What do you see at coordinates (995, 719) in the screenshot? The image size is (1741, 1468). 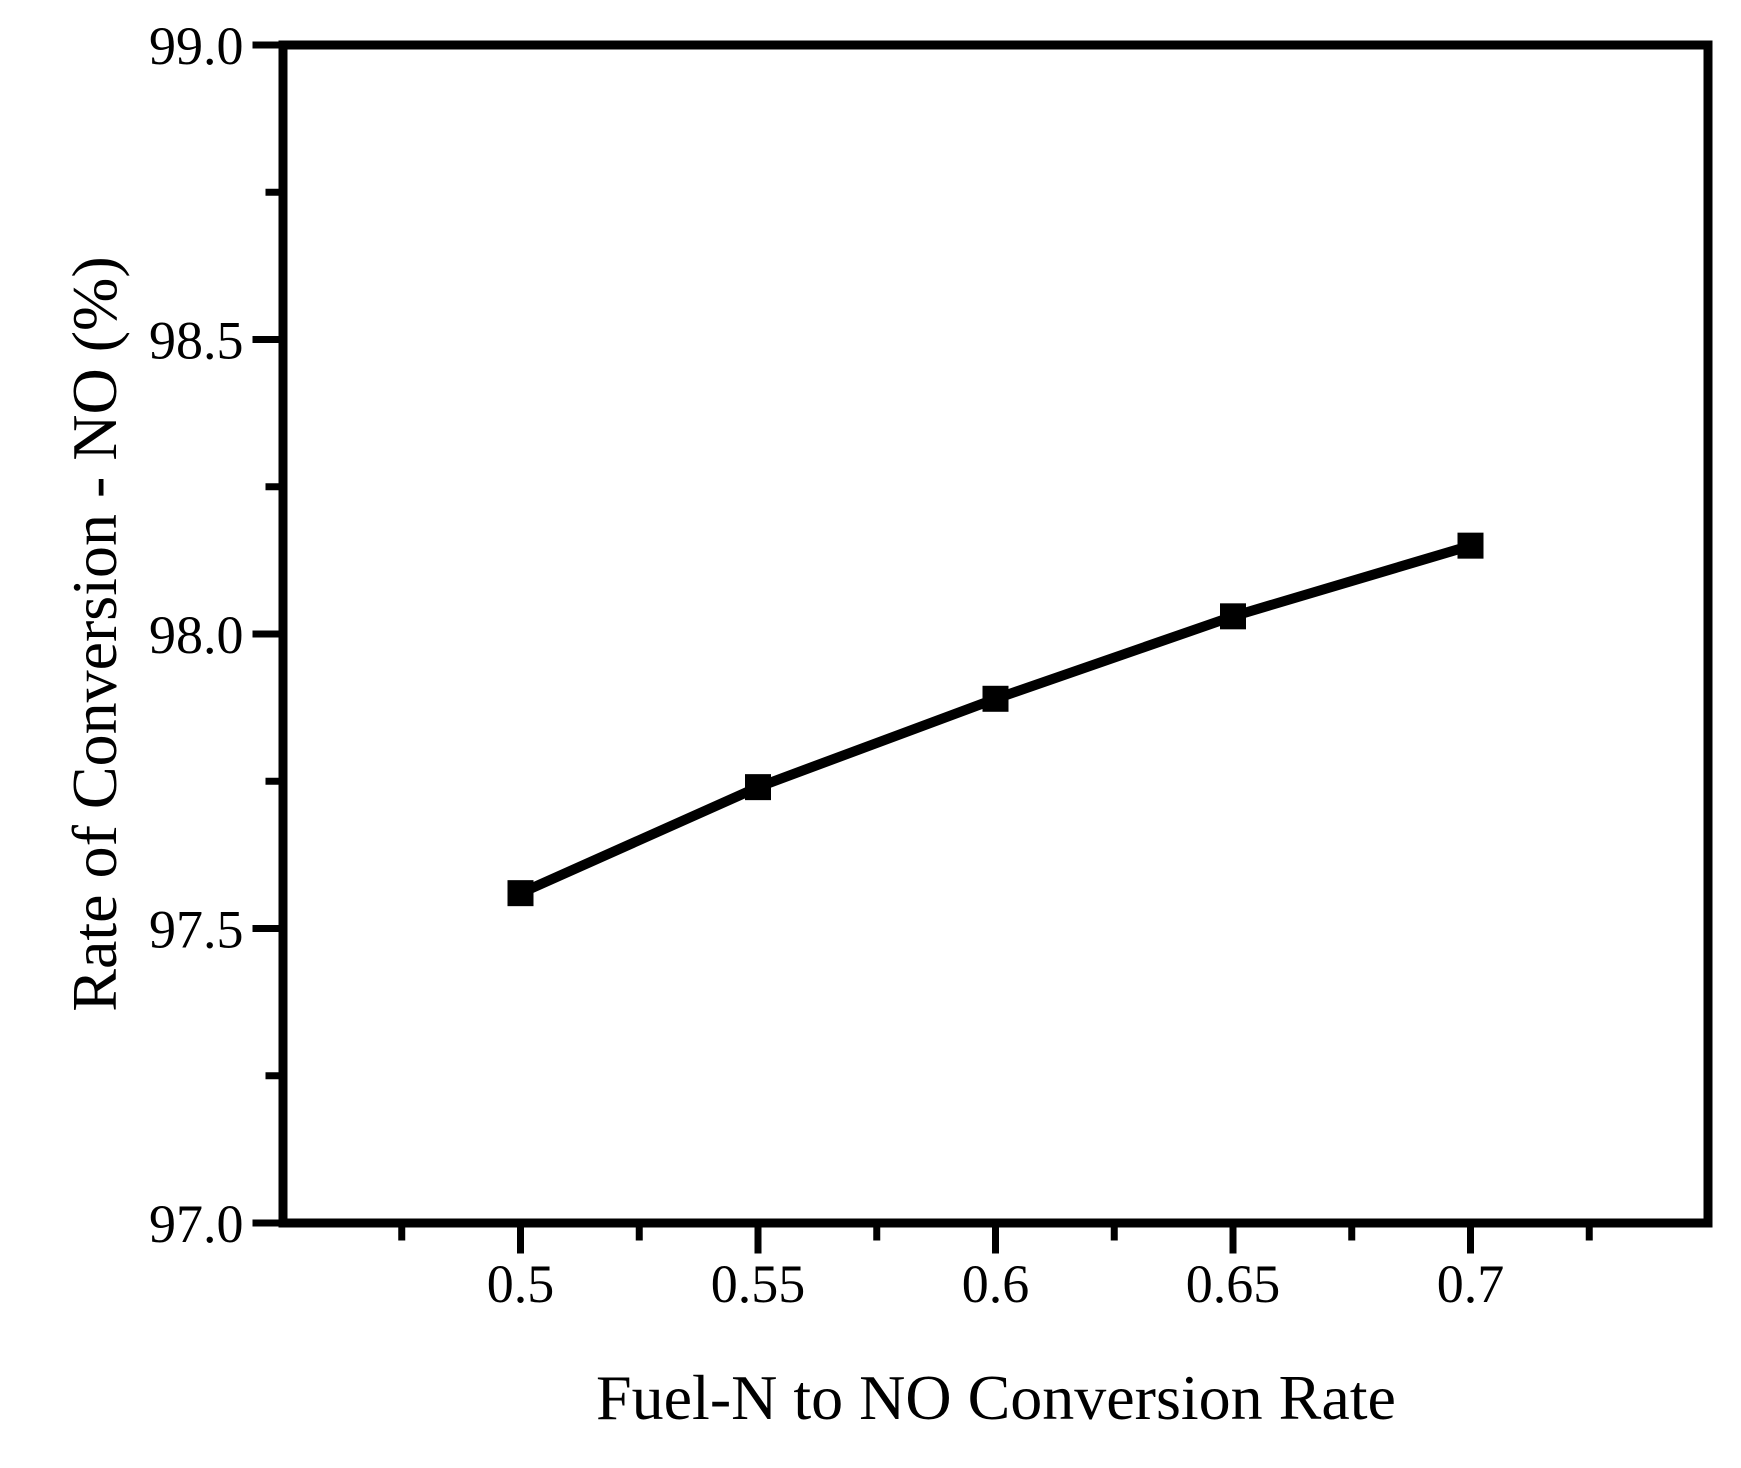 I see `data-line` at bounding box center [995, 719].